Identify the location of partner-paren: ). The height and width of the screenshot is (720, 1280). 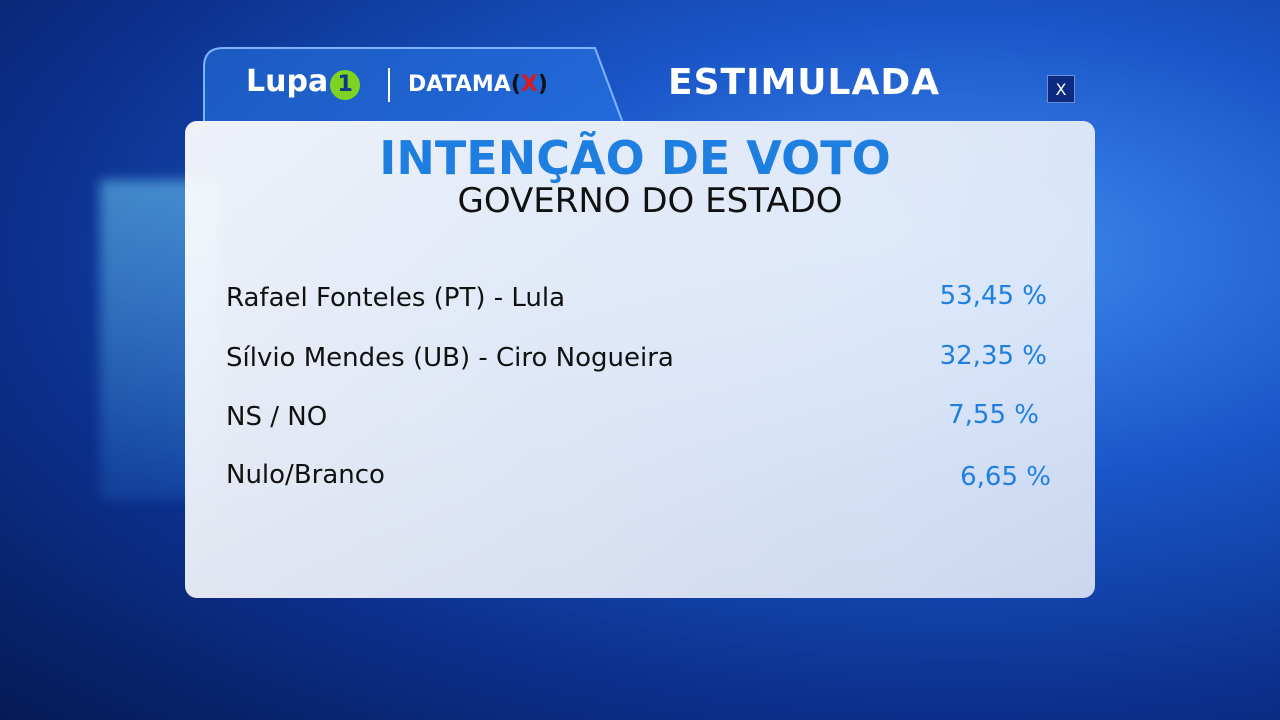
(542, 84).